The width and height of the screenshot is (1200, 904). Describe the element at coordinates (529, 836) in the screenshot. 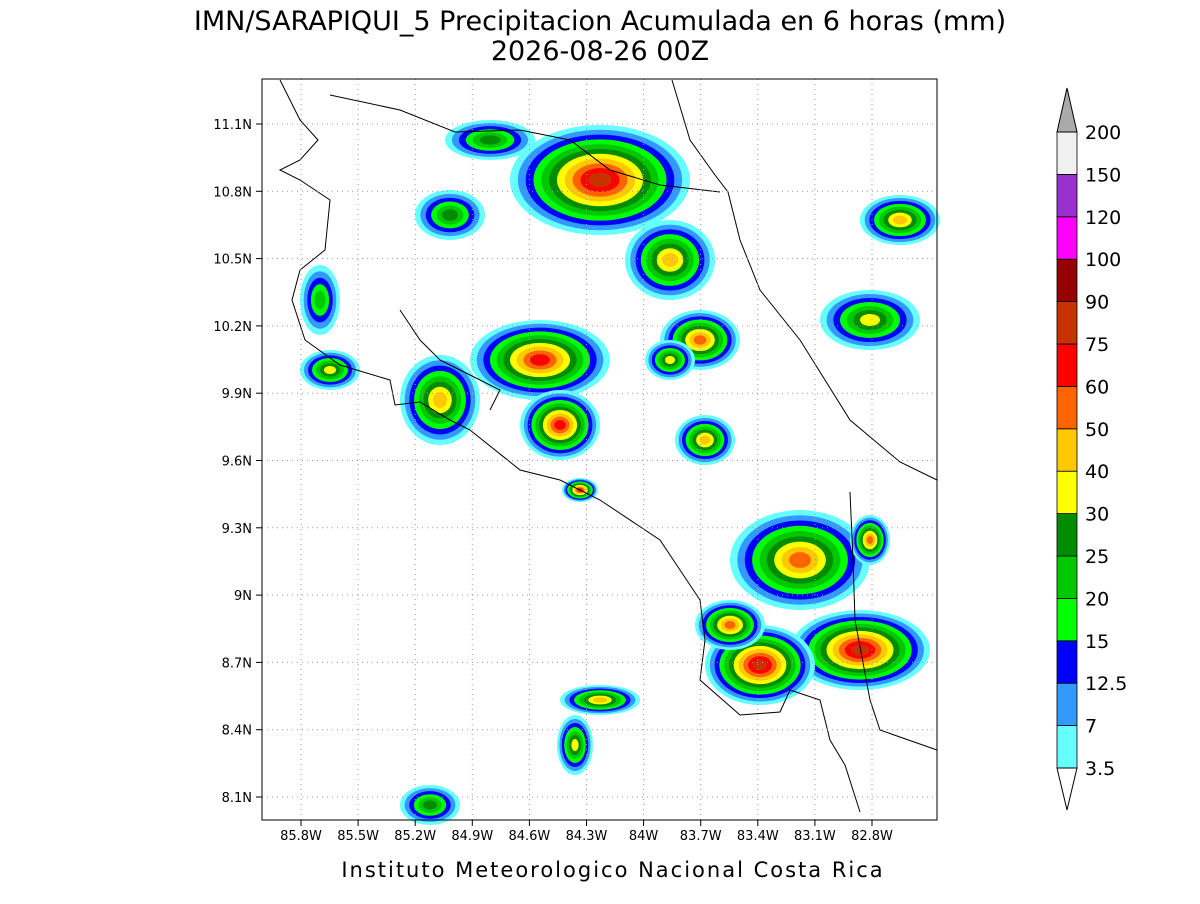

I see `lon-label: 84.6W` at that location.